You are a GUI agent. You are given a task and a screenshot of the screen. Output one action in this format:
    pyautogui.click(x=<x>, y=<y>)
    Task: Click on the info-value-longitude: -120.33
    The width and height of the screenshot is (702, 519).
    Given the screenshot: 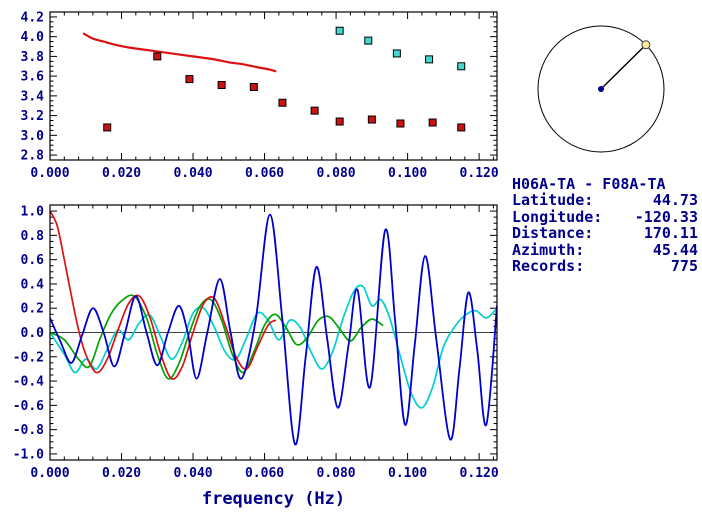 What is the action you would take?
    pyautogui.click(x=666, y=216)
    